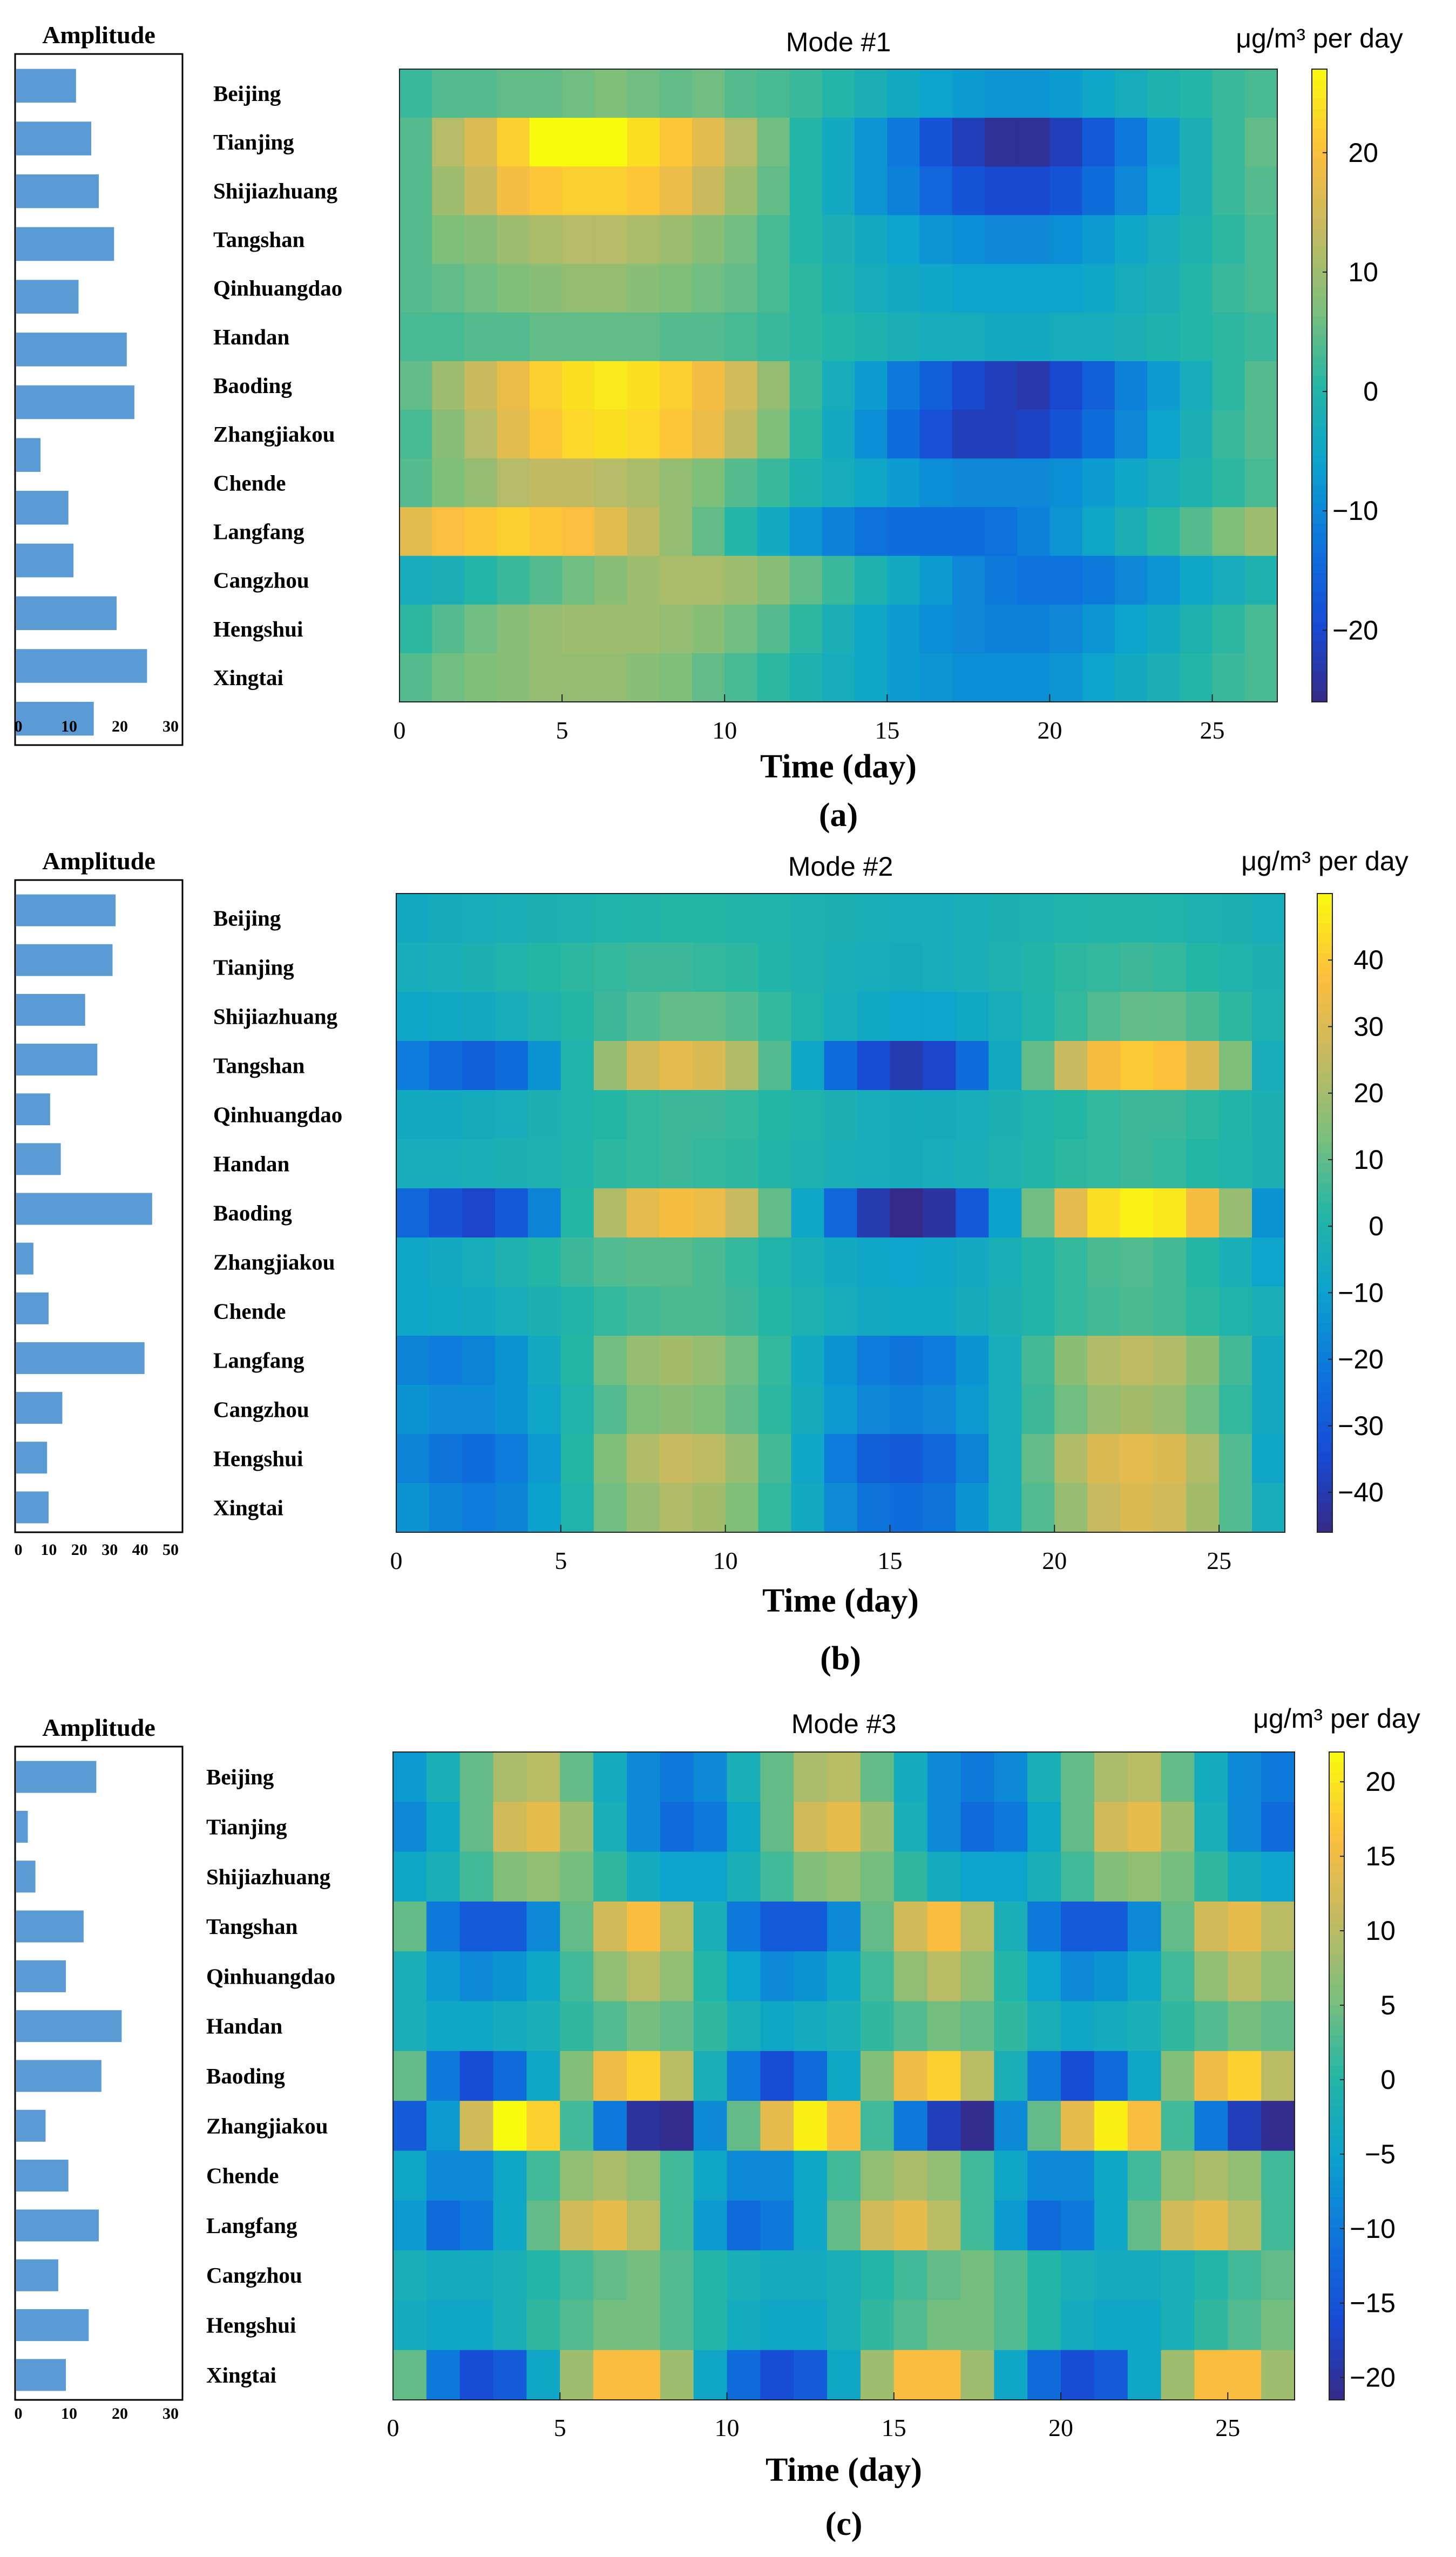  Describe the element at coordinates (1373, 2378) in the screenshot. I see `colorbar-tick-label: −20` at that location.